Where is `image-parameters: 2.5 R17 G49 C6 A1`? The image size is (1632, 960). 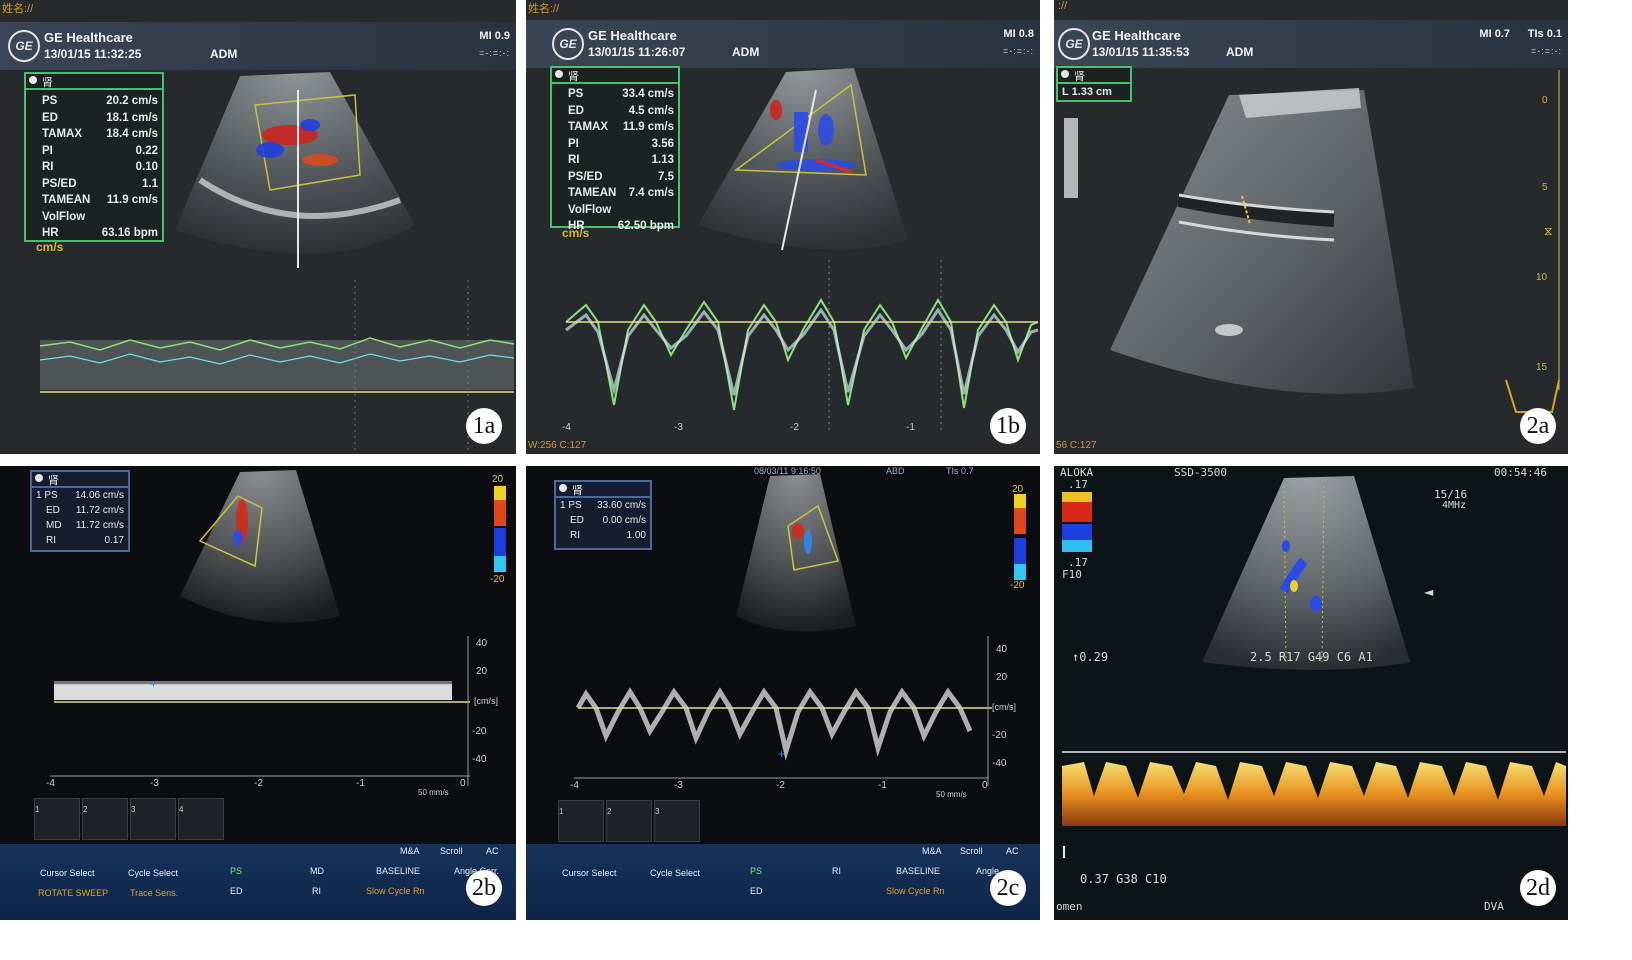
image-parameters: 2.5 R17 G49 C6 A1 is located at coordinates (1311, 657).